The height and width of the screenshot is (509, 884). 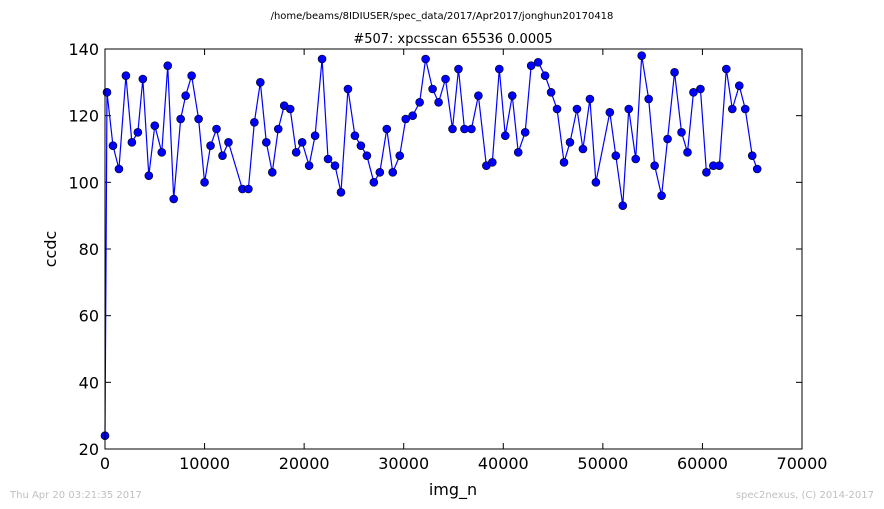 What do you see at coordinates (452, 39) in the screenshot?
I see `chart-title: #507: xpcsscan 65536 0.0005` at bounding box center [452, 39].